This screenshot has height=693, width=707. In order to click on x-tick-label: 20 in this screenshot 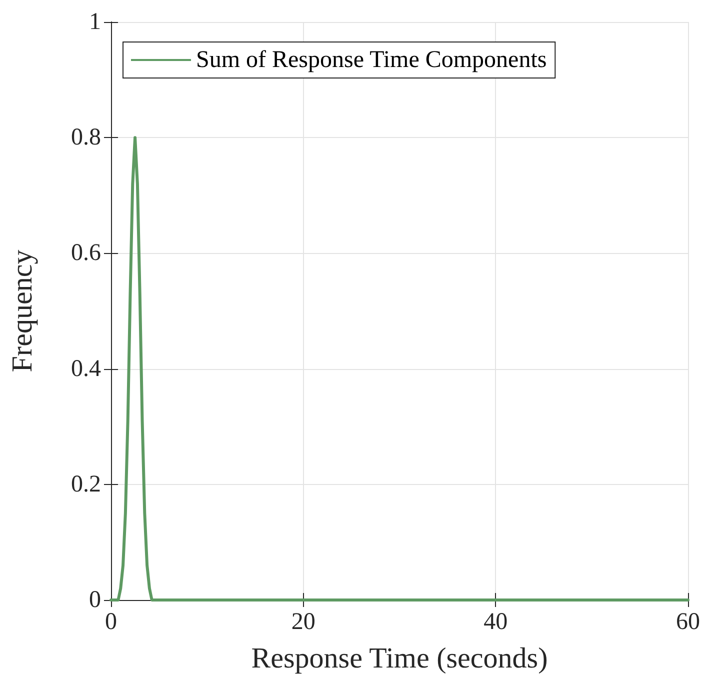, I will do `click(303, 622)`.